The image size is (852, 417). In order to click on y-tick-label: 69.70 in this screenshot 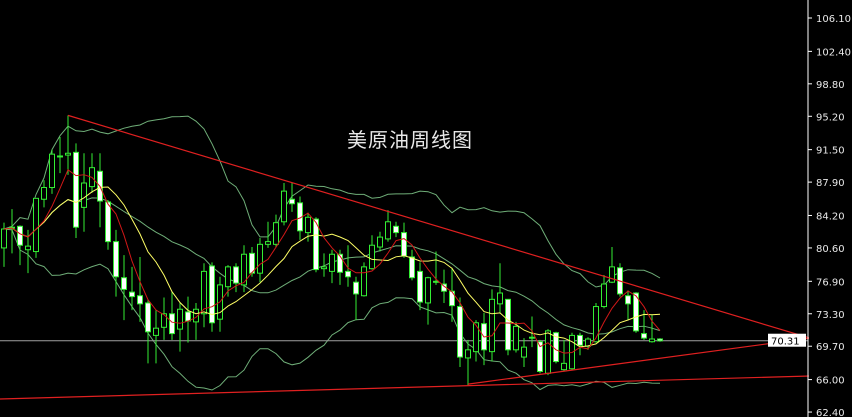, I will do `click(830, 347)`.